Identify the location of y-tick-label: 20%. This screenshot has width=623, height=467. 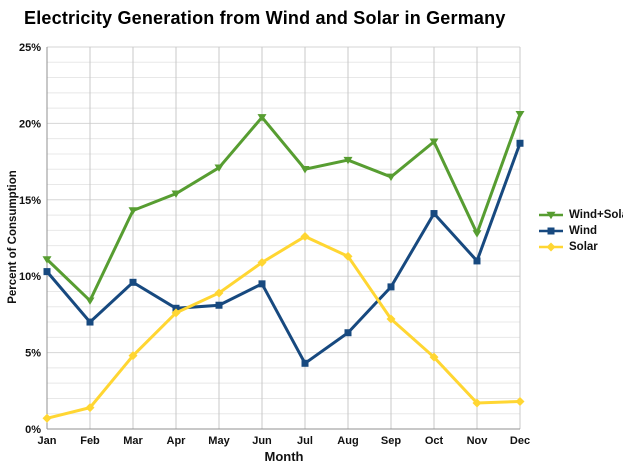
(30, 124).